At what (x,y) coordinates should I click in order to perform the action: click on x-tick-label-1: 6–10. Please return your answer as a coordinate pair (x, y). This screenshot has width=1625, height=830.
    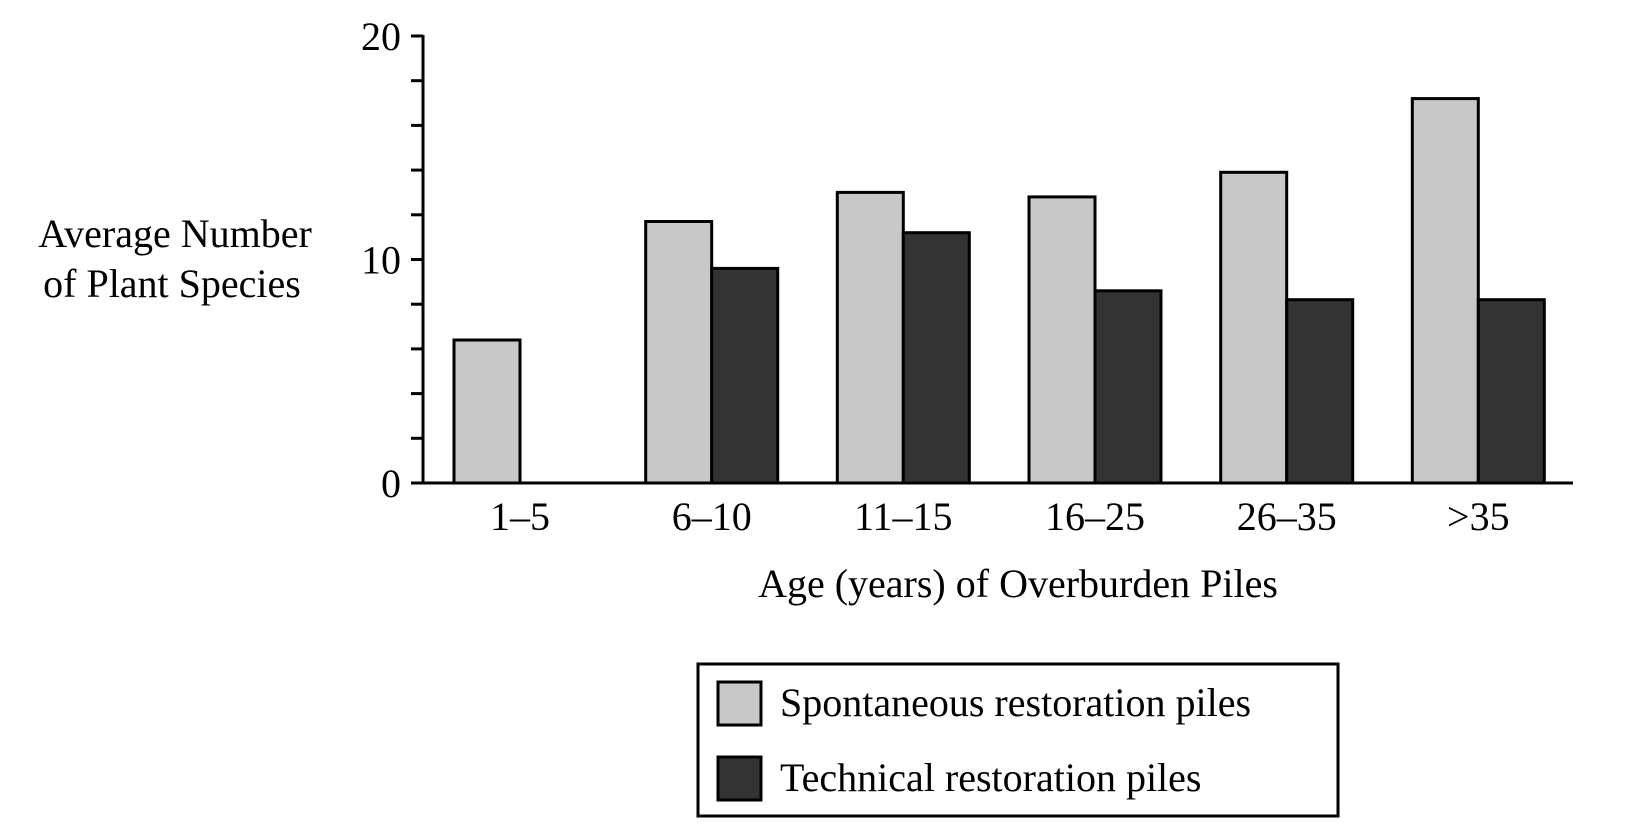
    Looking at the image, I should click on (712, 516).